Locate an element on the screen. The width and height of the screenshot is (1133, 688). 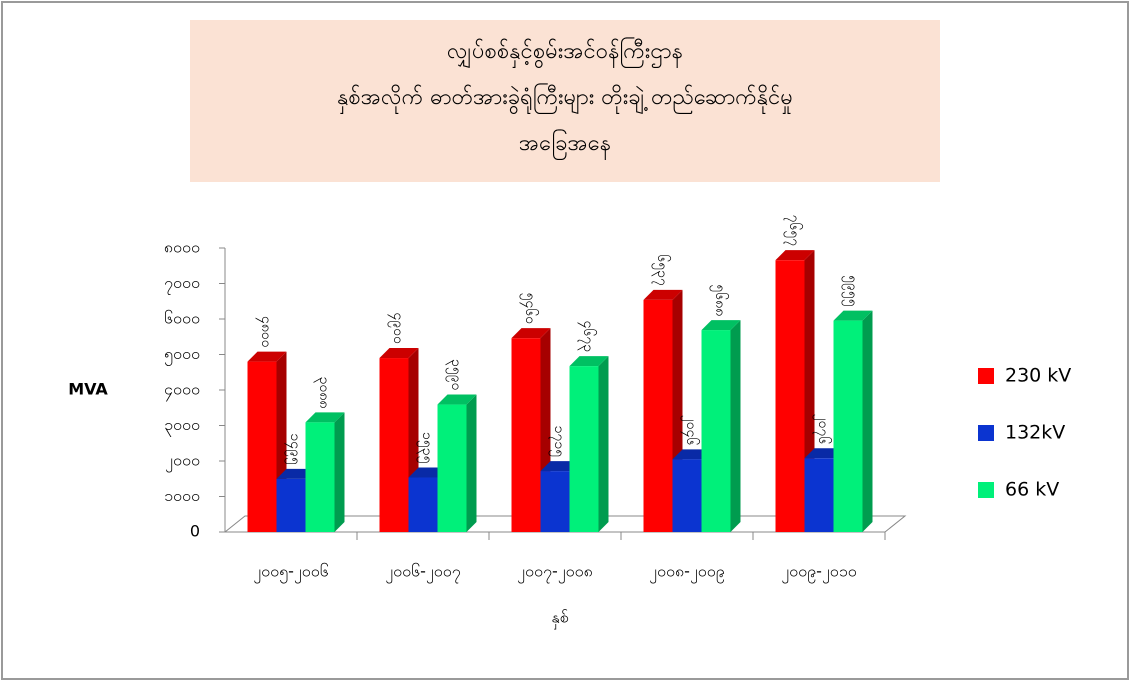
data-label: ၄၈၀၀ is located at coordinates (265, 332).